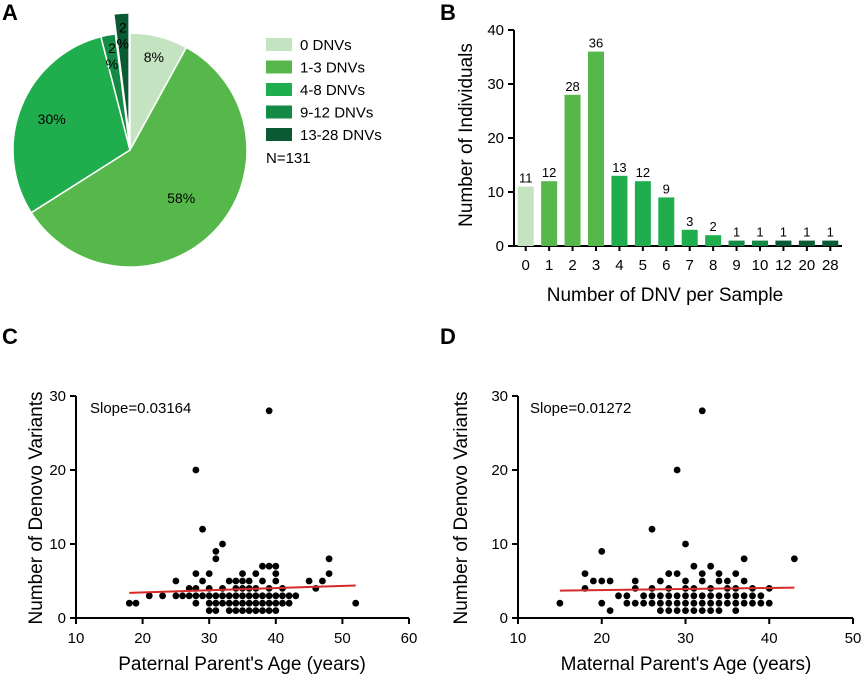 The width and height of the screenshot is (864, 680). What do you see at coordinates (713, 265) in the screenshot?
I see `bar-x-tick-label: 8` at bounding box center [713, 265].